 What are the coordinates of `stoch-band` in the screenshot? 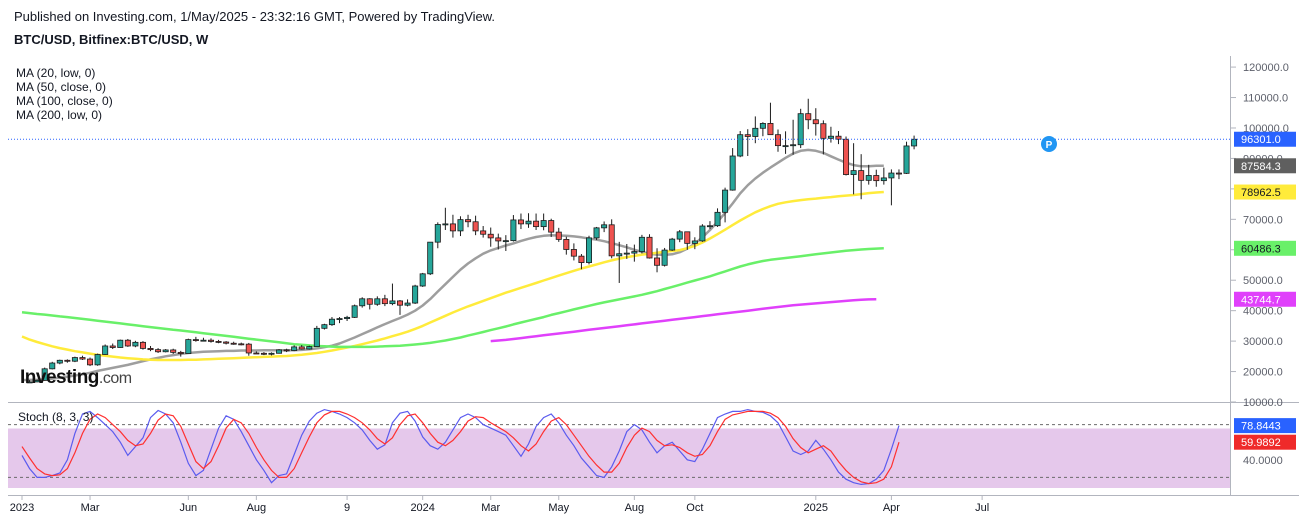 It's located at (619, 458).